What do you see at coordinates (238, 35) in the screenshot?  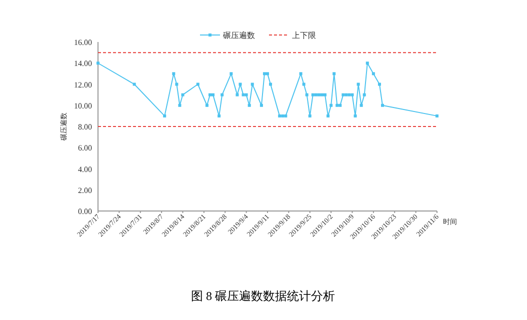 I see `legend-label: 碾压遍数` at bounding box center [238, 35].